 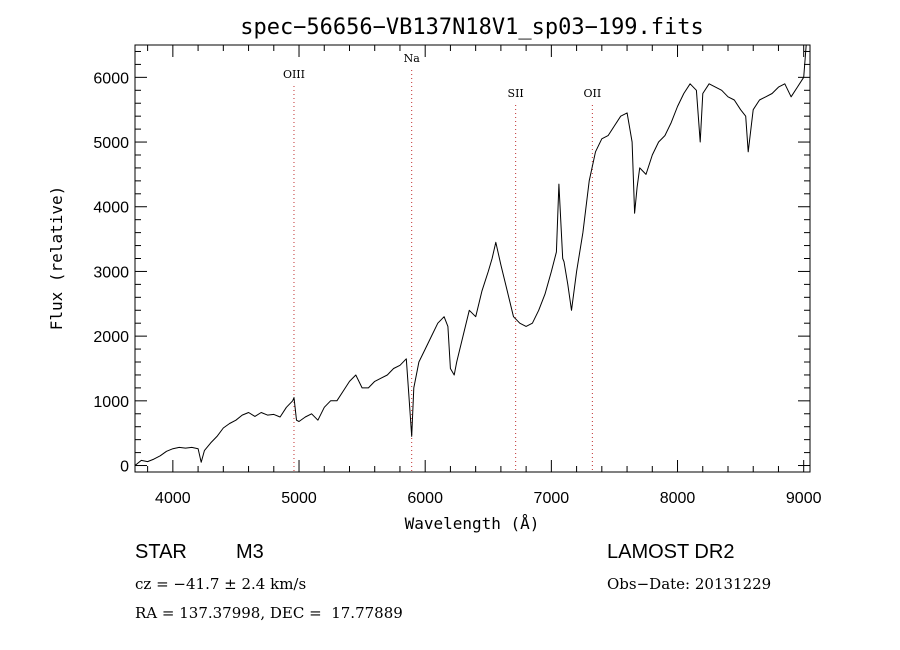 I want to click on line-marker-label: OIII, so click(x=294, y=74).